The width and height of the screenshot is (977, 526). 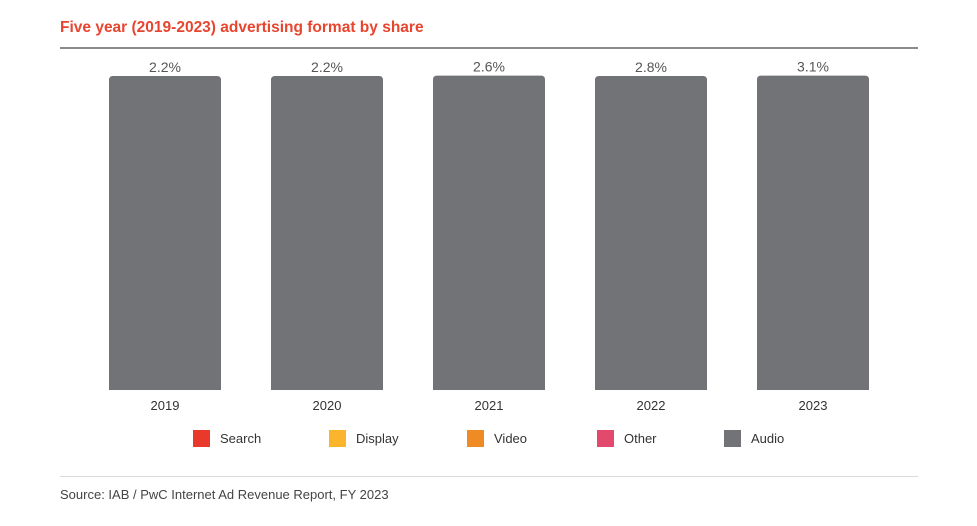 I want to click on legend-item-display: Display, so click(x=364, y=438).